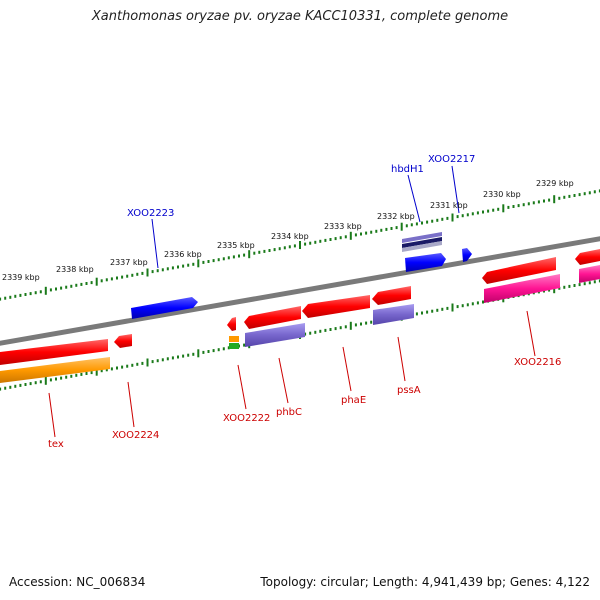  Describe the element at coordinates (123, 341) in the screenshot. I see `cds-xoo2224` at that location.